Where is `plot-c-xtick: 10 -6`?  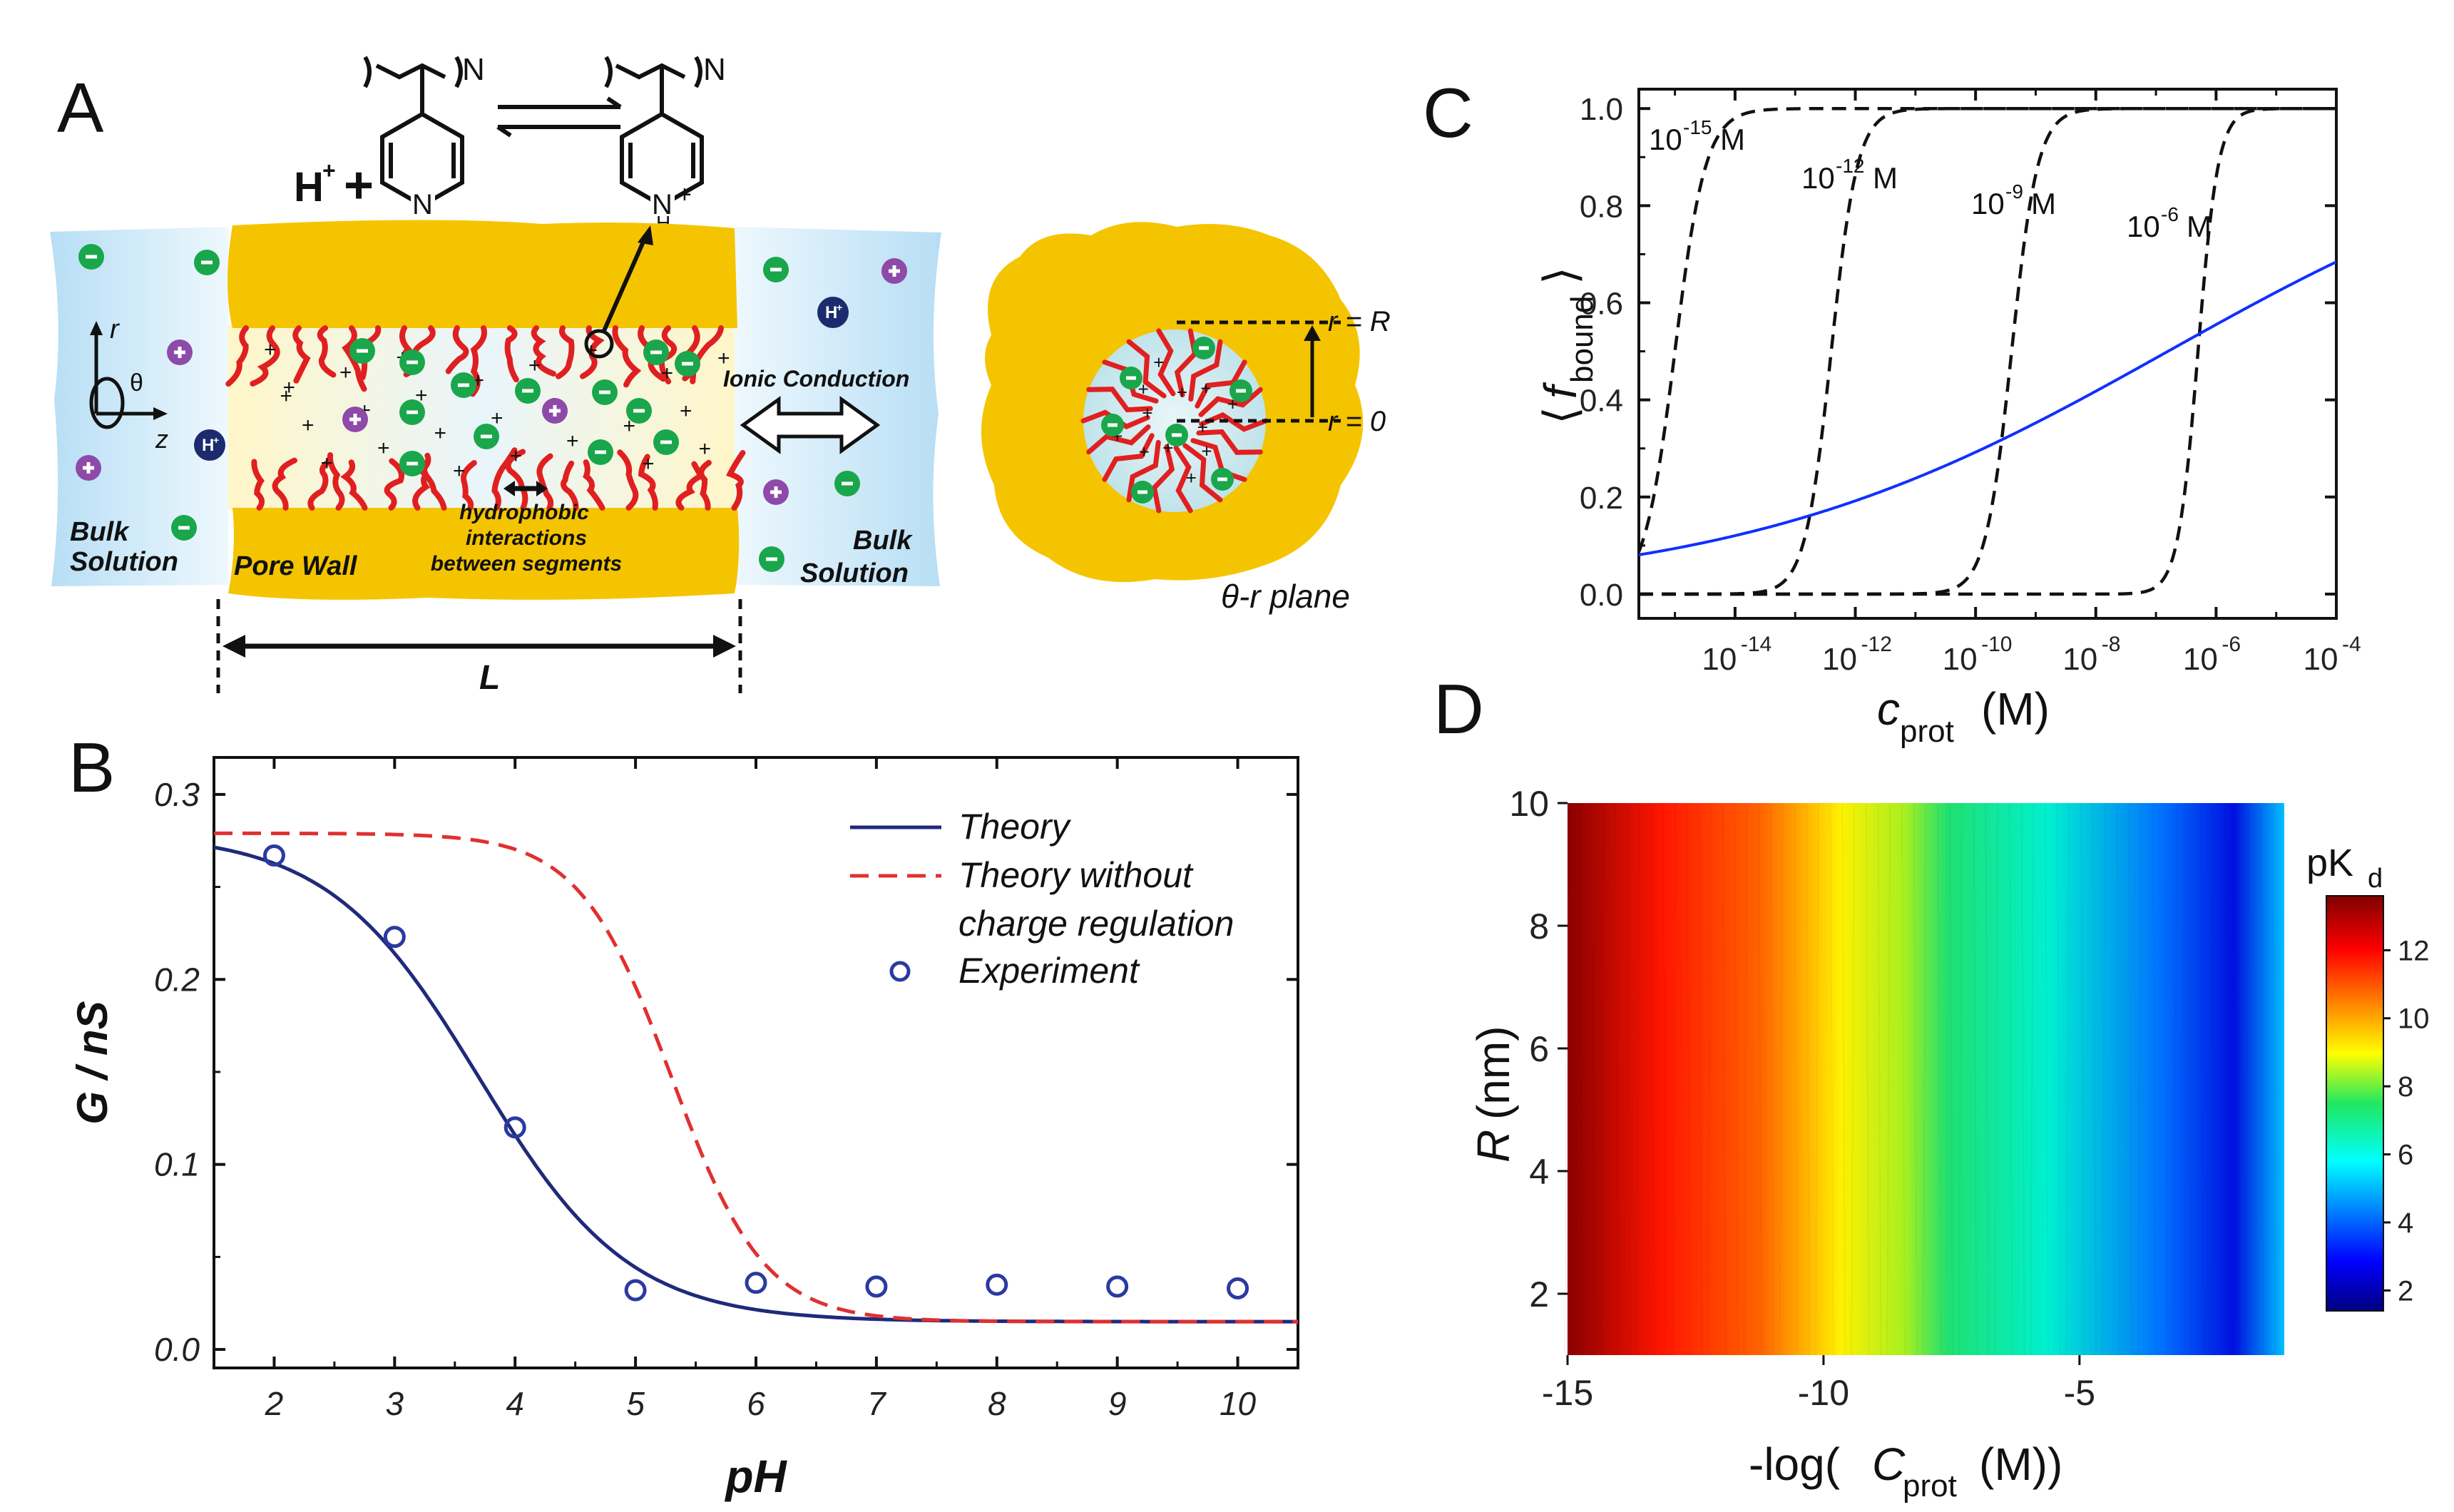
plot-c-xtick: 10 -6 is located at coordinates (2212, 655).